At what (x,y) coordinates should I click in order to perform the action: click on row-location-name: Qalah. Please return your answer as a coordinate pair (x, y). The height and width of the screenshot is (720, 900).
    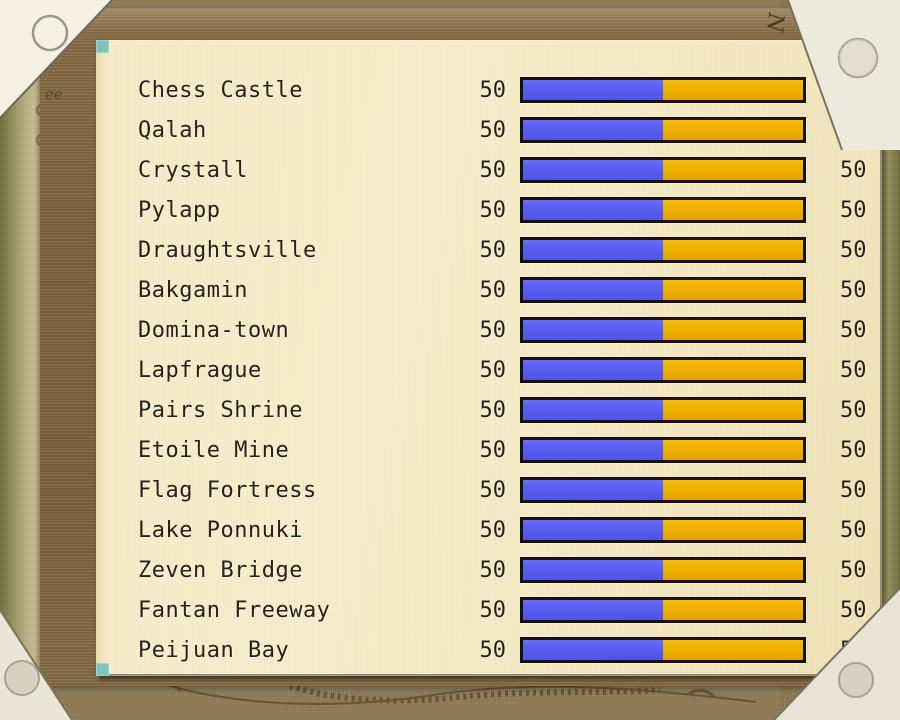
    Looking at the image, I should click on (172, 130).